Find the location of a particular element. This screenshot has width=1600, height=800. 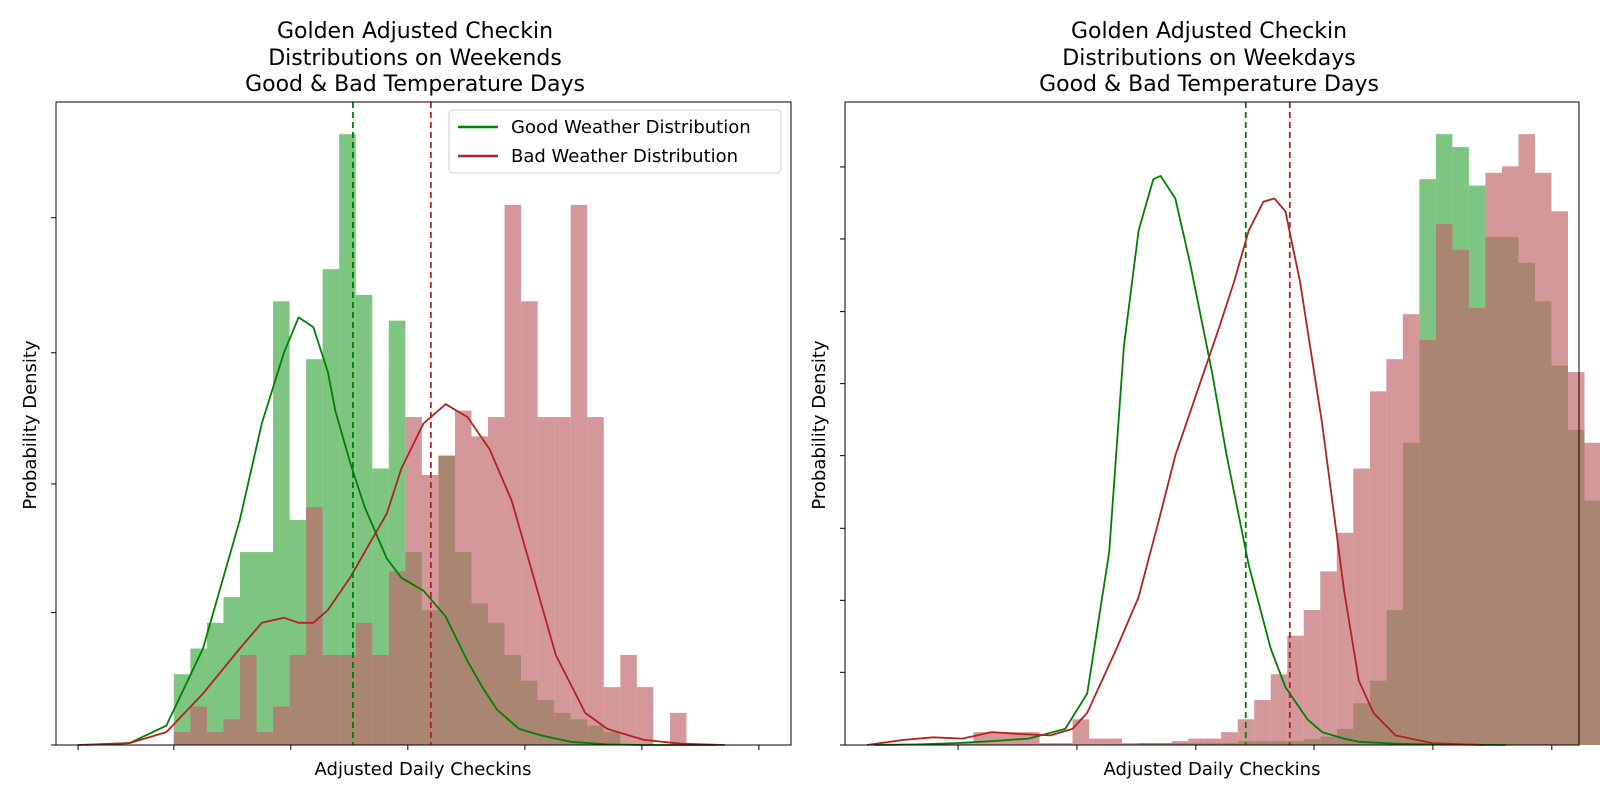

legend-label-good: Good Weather Distribution is located at coordinates (631, 127).